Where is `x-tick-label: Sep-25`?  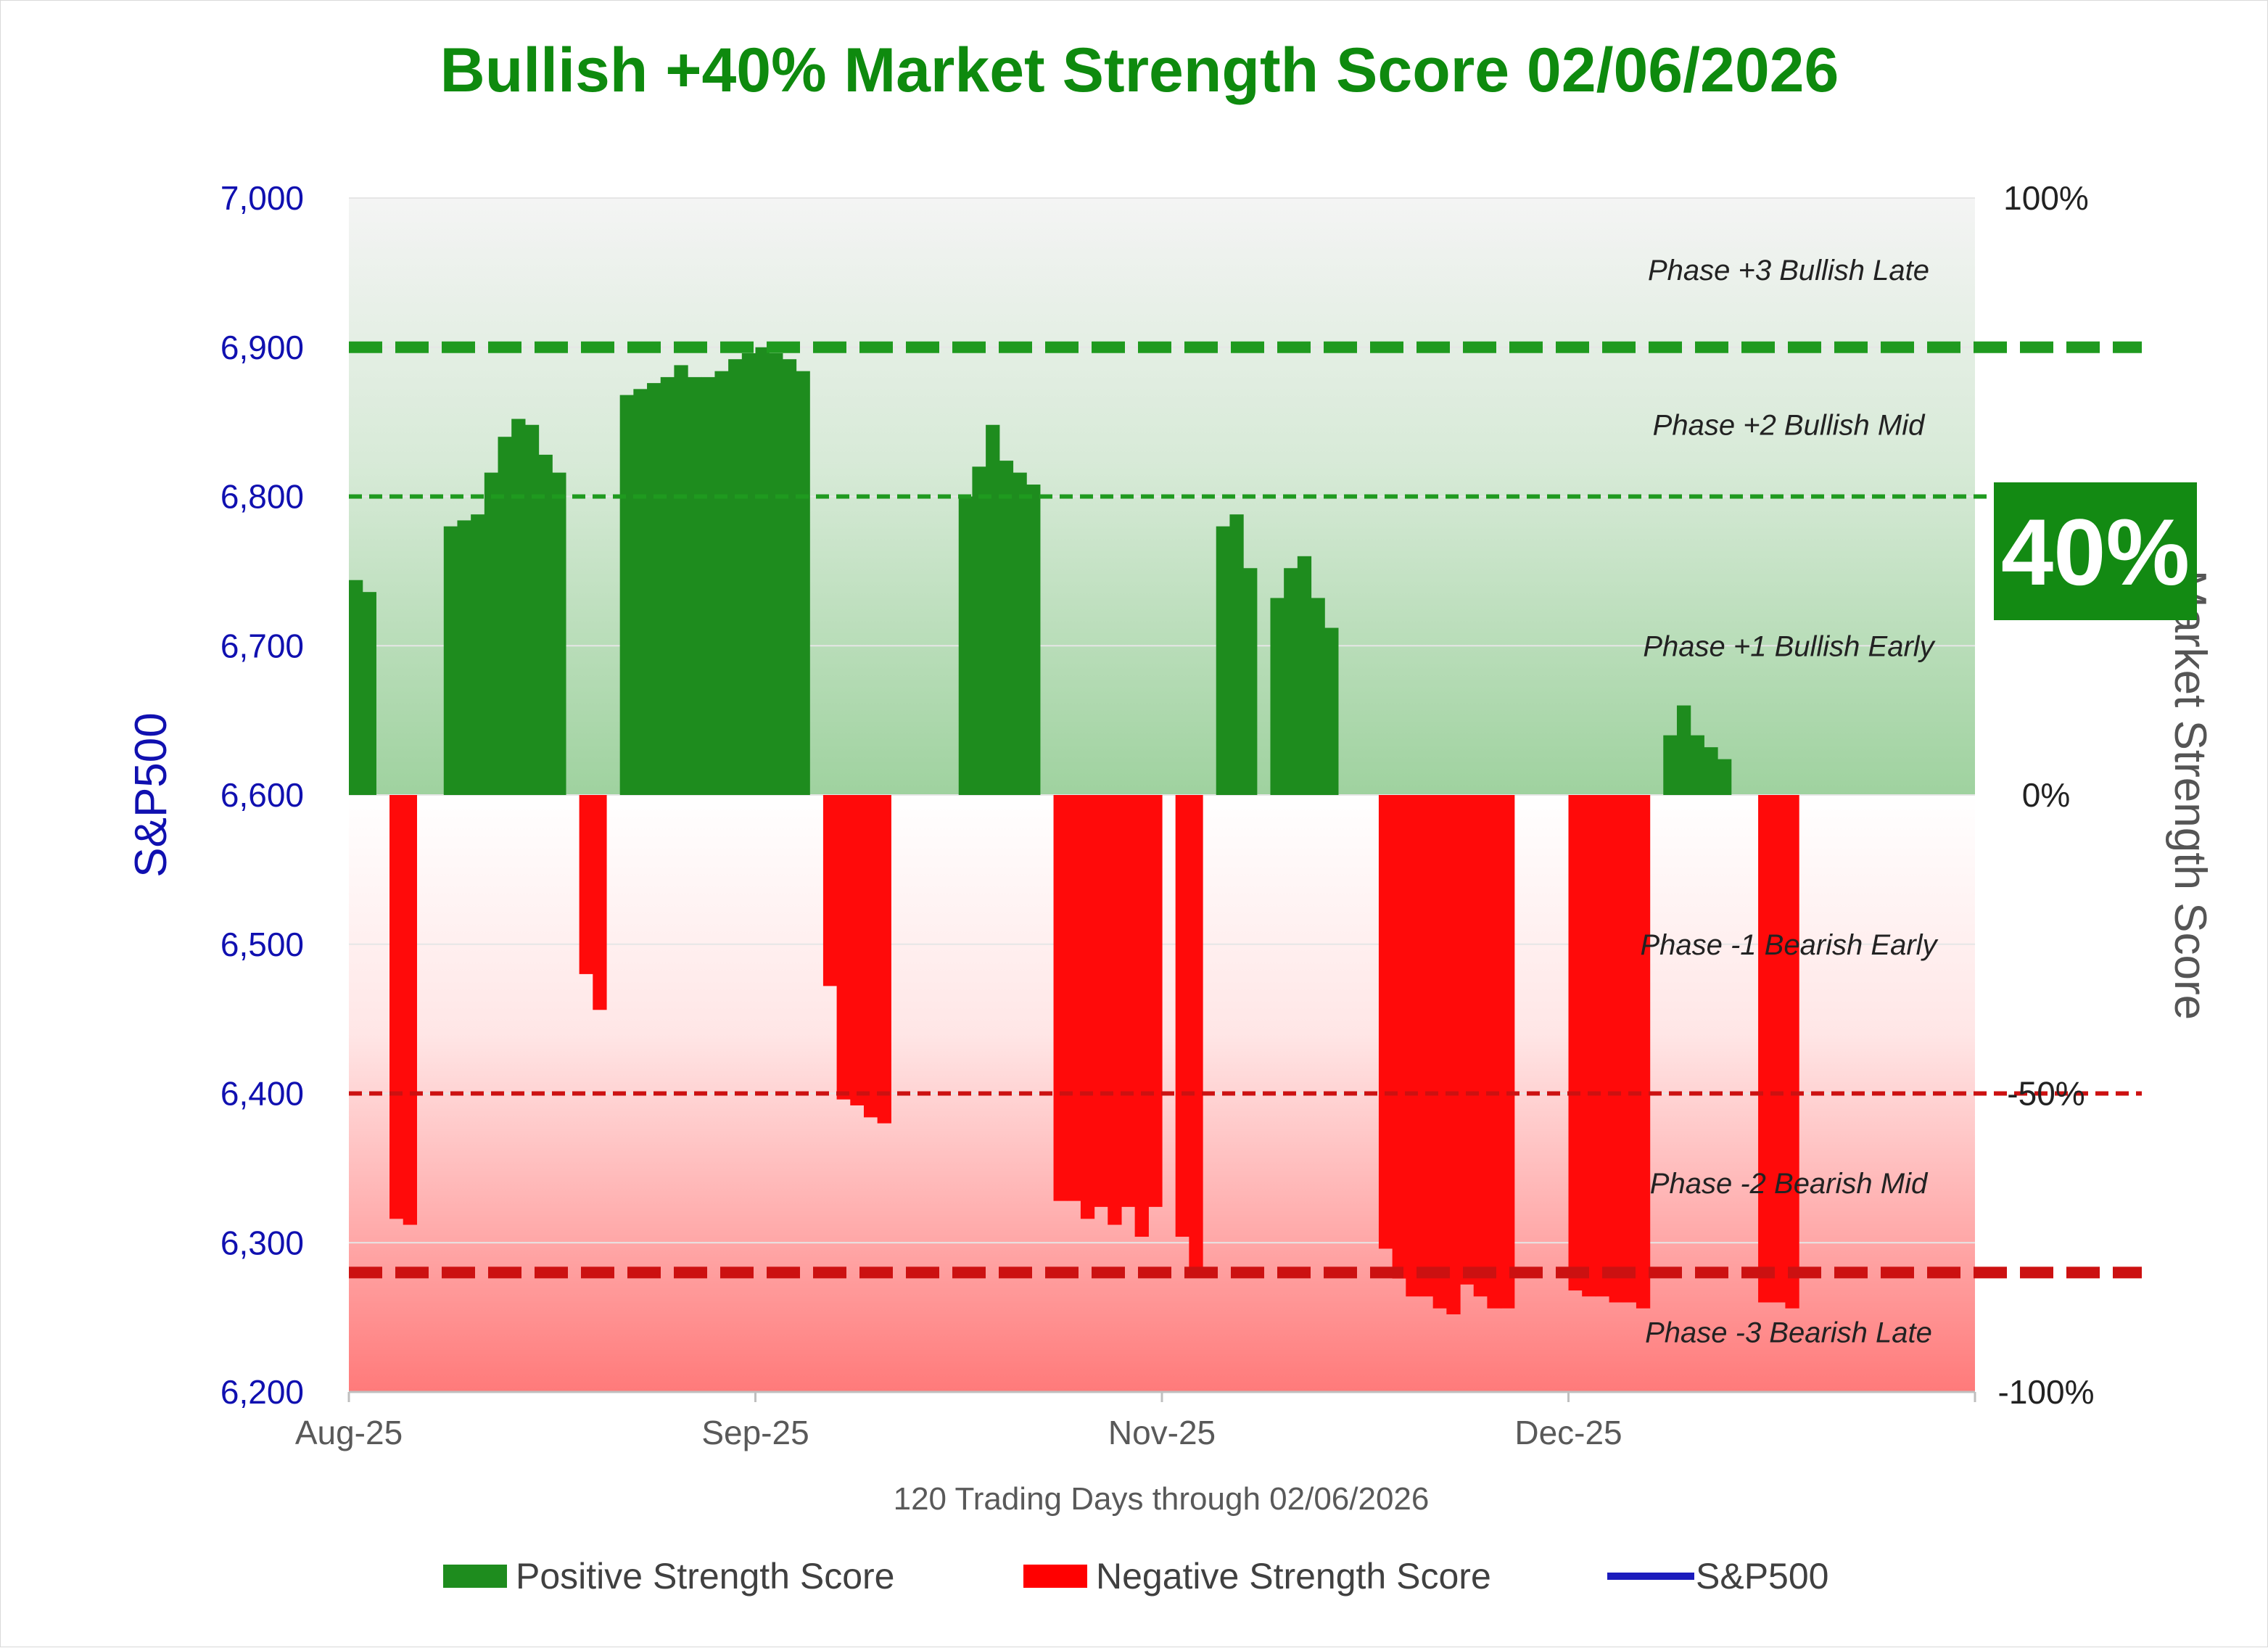 x-tick-label: Sep-25 is located at coordinates (755, 1433).